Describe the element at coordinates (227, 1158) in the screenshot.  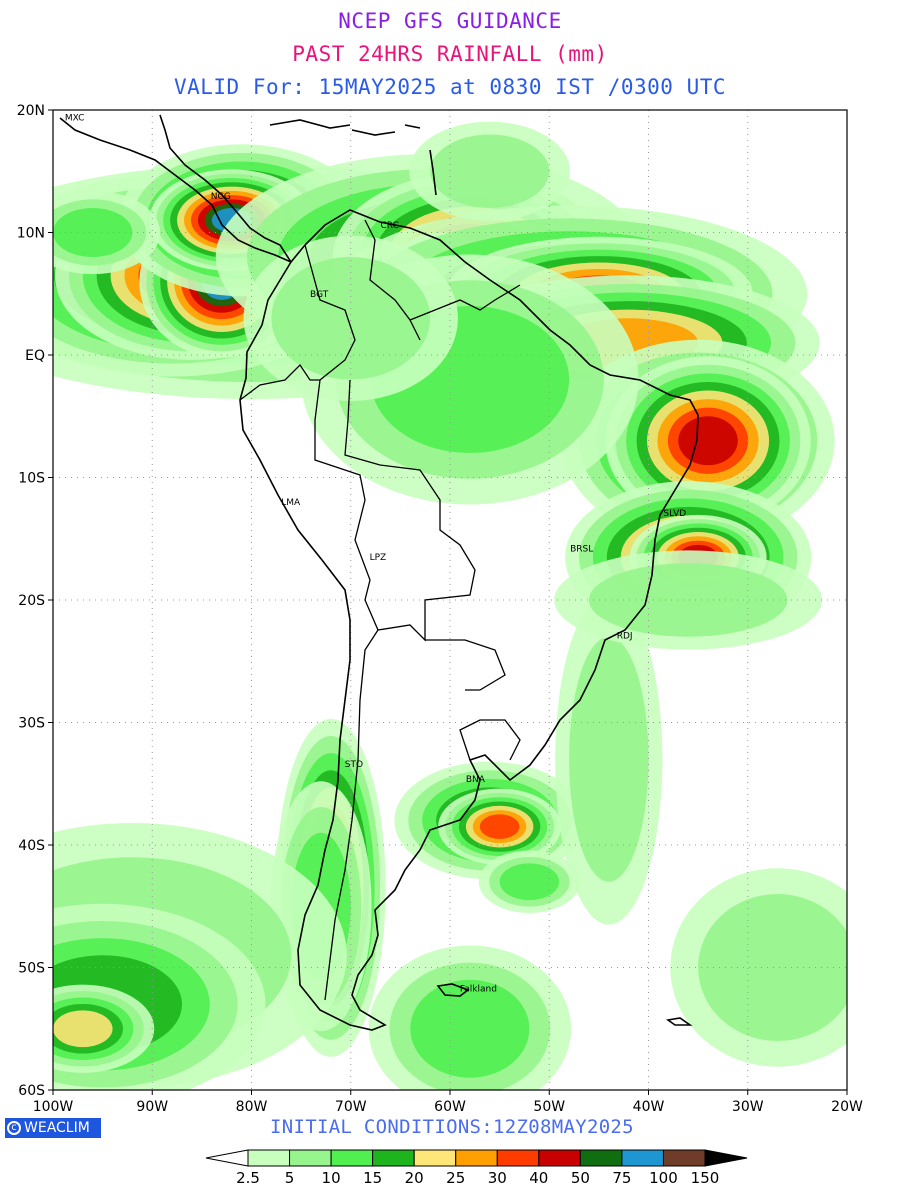
I see `legend-arrow-low` at that location.